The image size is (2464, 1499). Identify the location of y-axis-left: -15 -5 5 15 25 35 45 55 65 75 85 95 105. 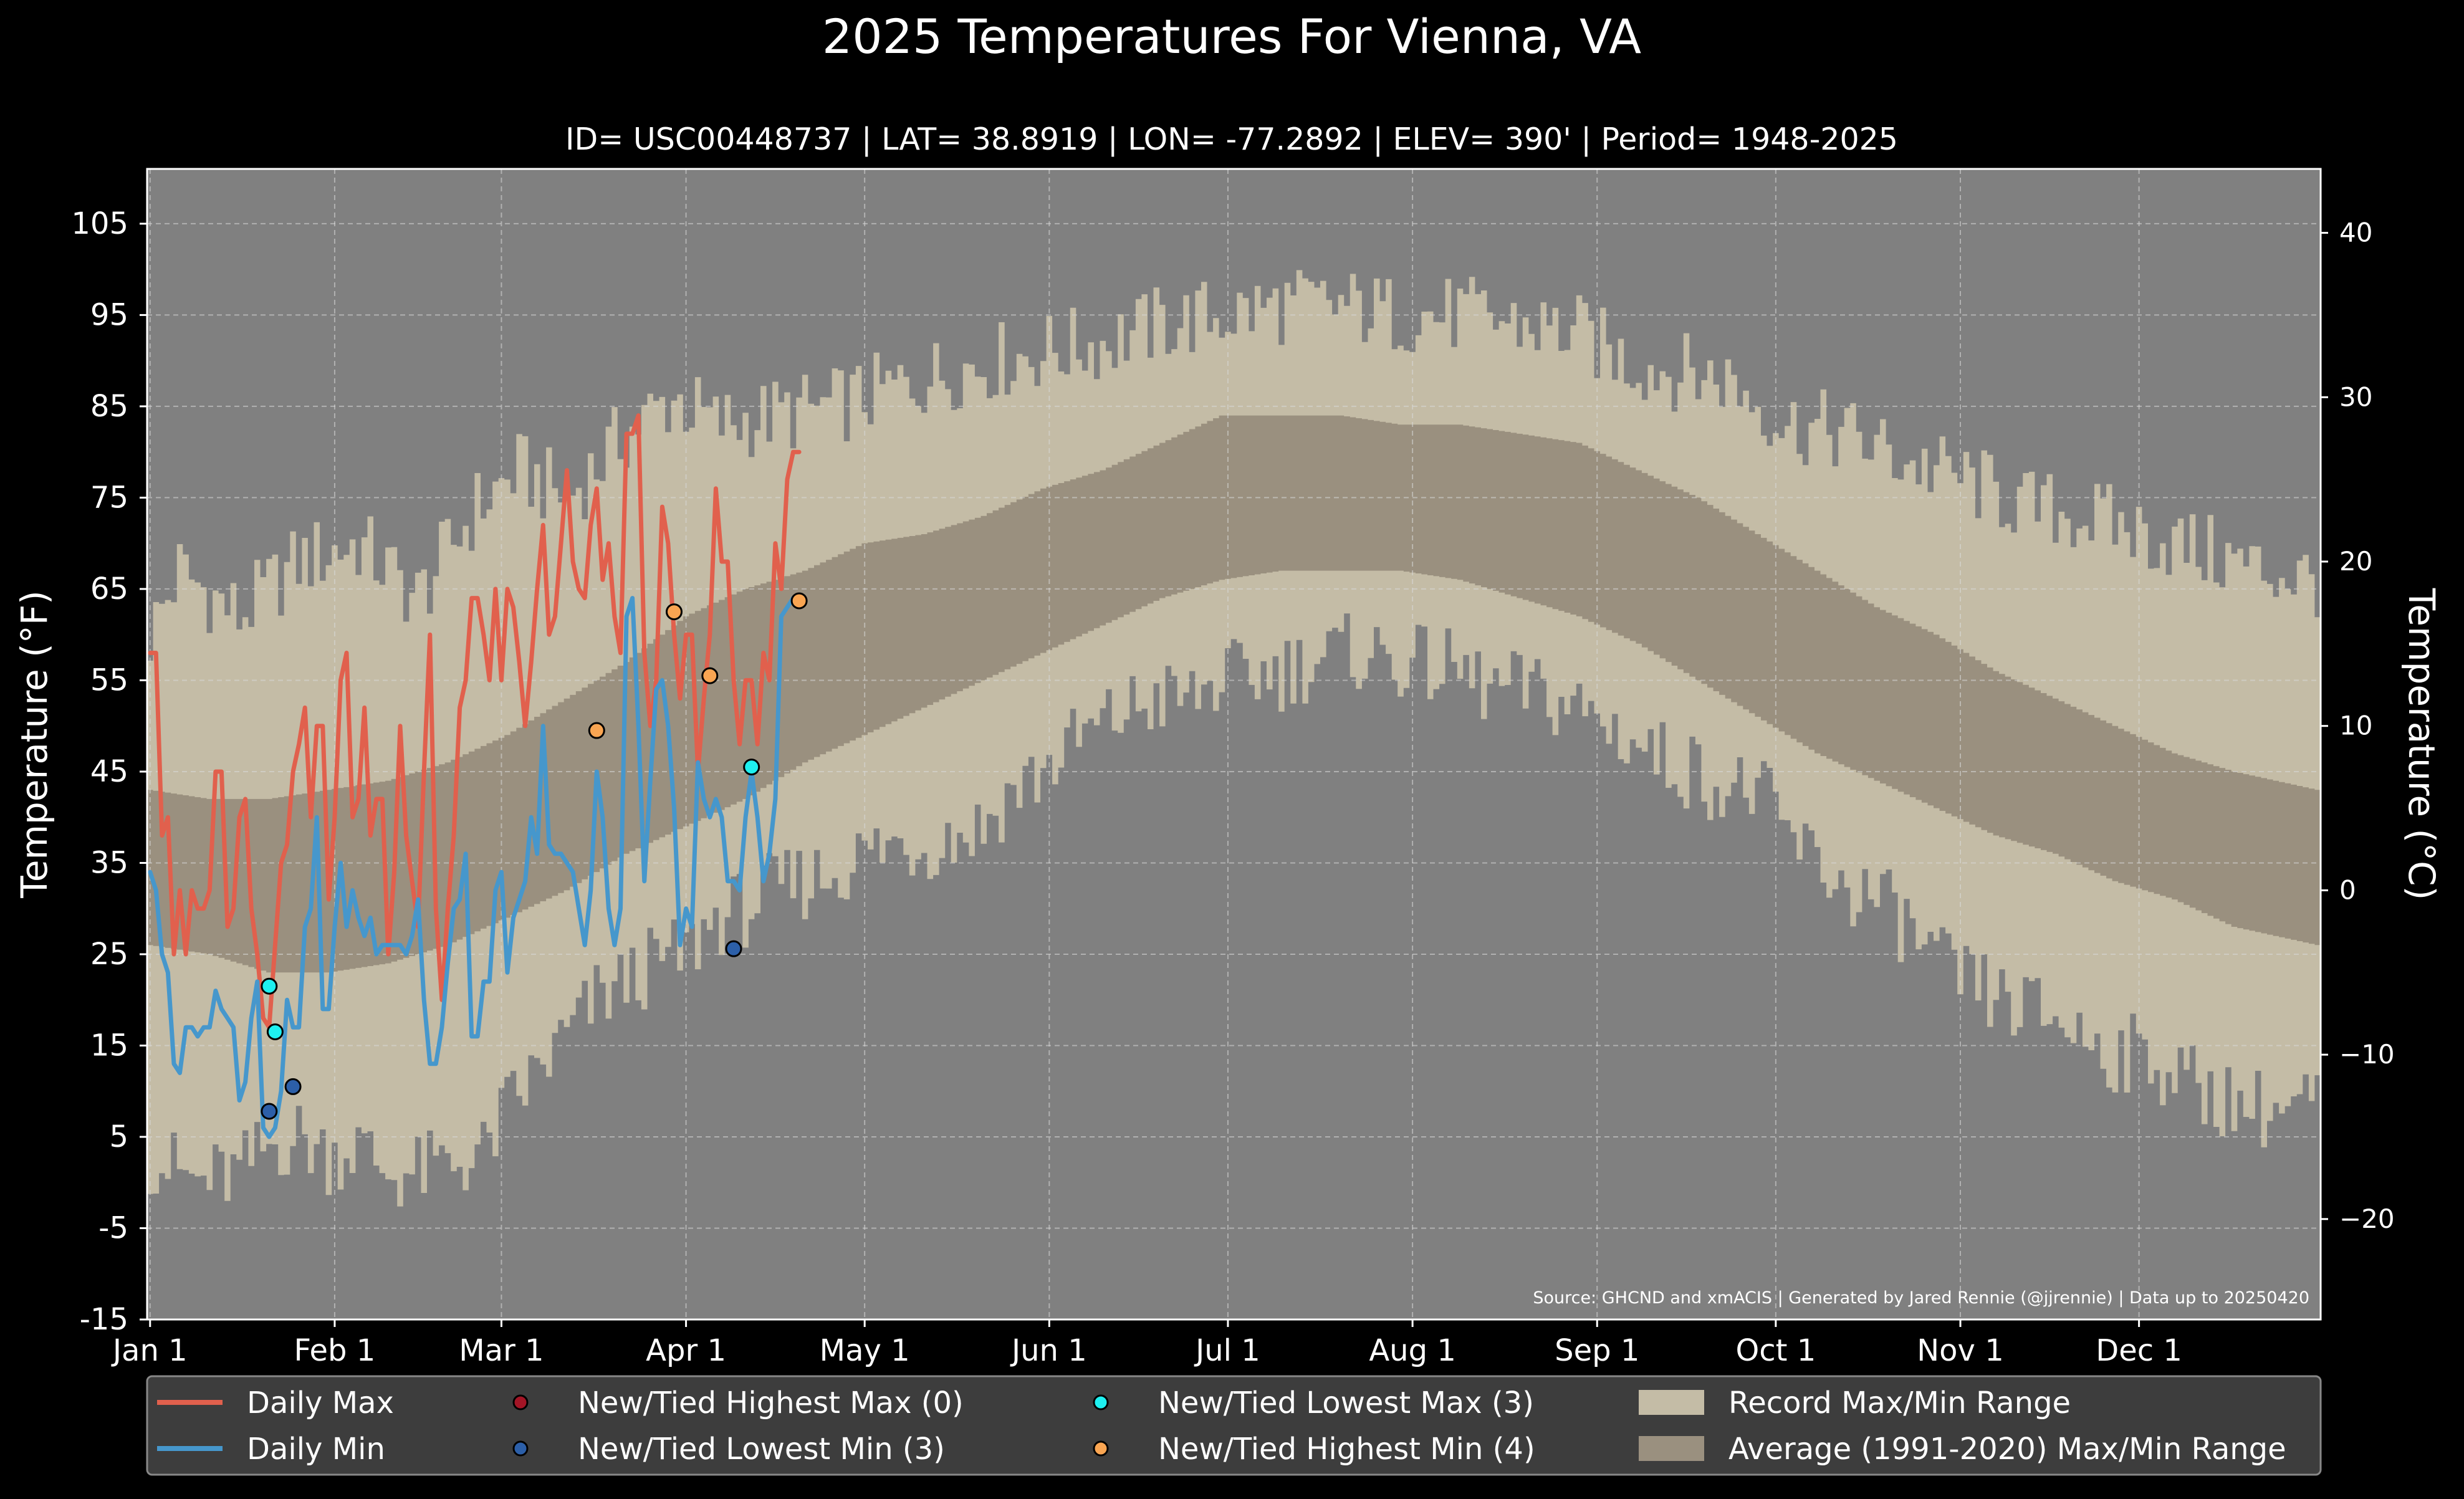
(109, 771).